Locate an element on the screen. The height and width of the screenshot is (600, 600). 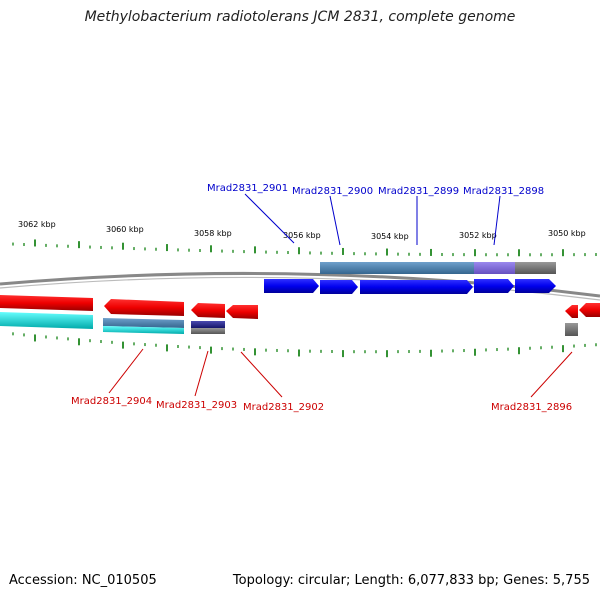
accession-text: Accession: NC_010505 is located at coordinates (83, 580).